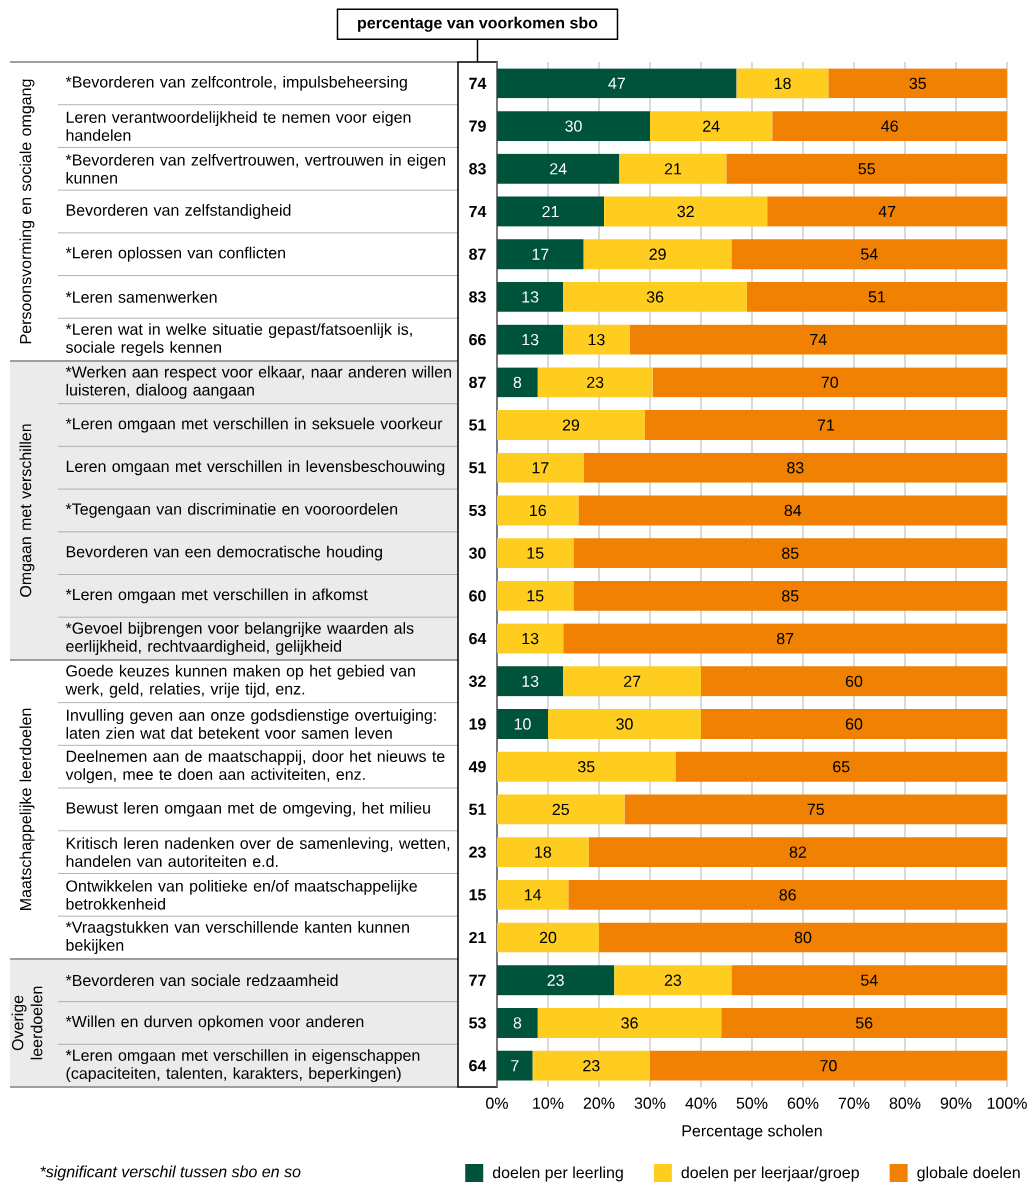 Image resolution: width=1032 pixels, height=1187 pixels. What do you see at coordinates (869, 980) in the screenshot?
I see `data-label: 54` at bounding box center [869, 980].